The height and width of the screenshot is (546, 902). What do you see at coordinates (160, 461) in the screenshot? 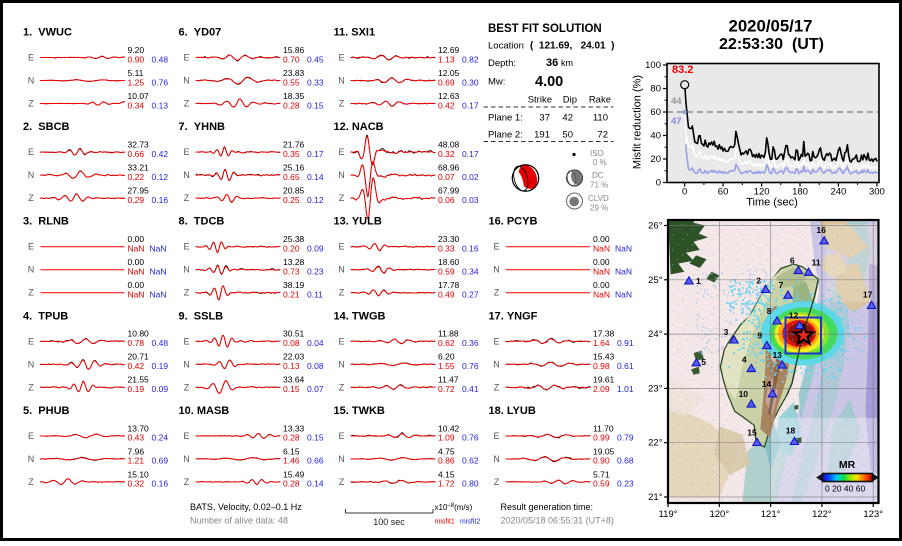
I see `svg-text: 0.69` at bounding box center [160, 461].